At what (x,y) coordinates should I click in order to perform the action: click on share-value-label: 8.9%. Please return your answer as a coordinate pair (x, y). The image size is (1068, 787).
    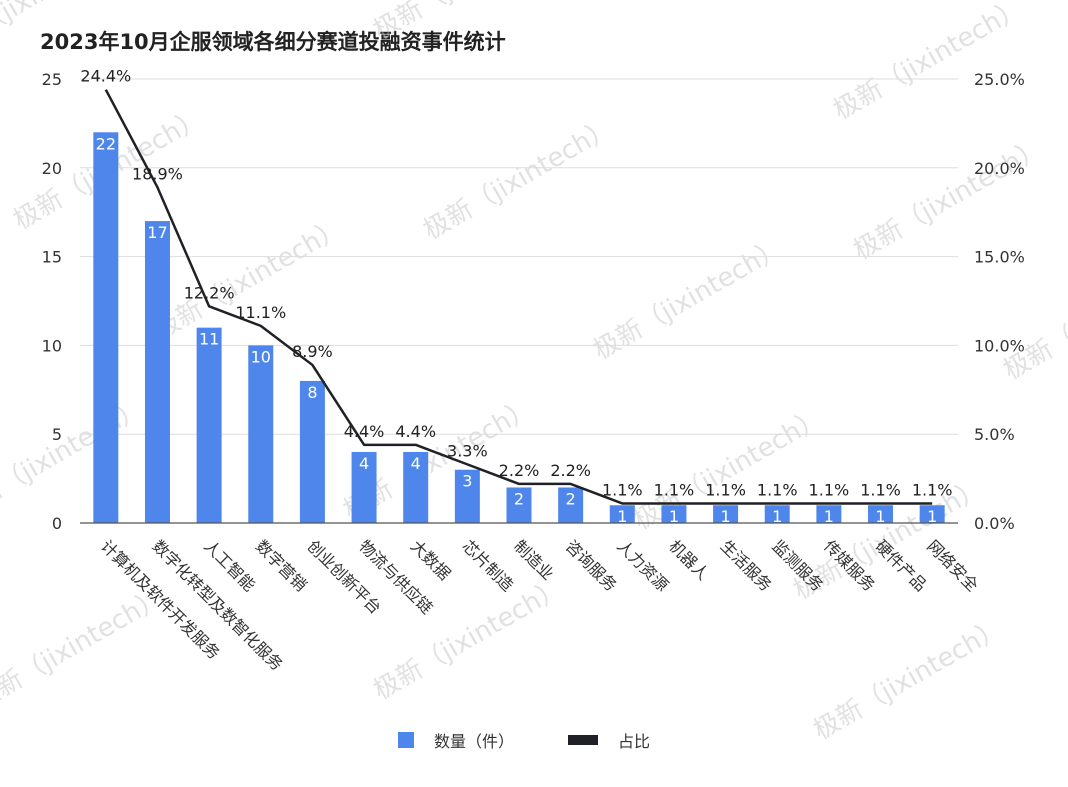
    Looking at the image, I should click on (312, 351).